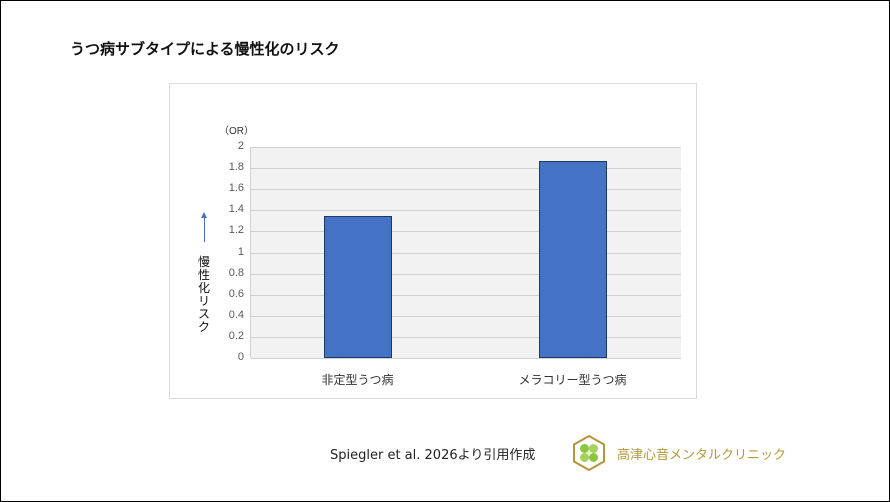 The width and height of the screenshot is (890, 502). What do you see at coordinates (240, 357) in the screenshot?
I see `y-tick-label: 0` at bounding box center [240, 357].